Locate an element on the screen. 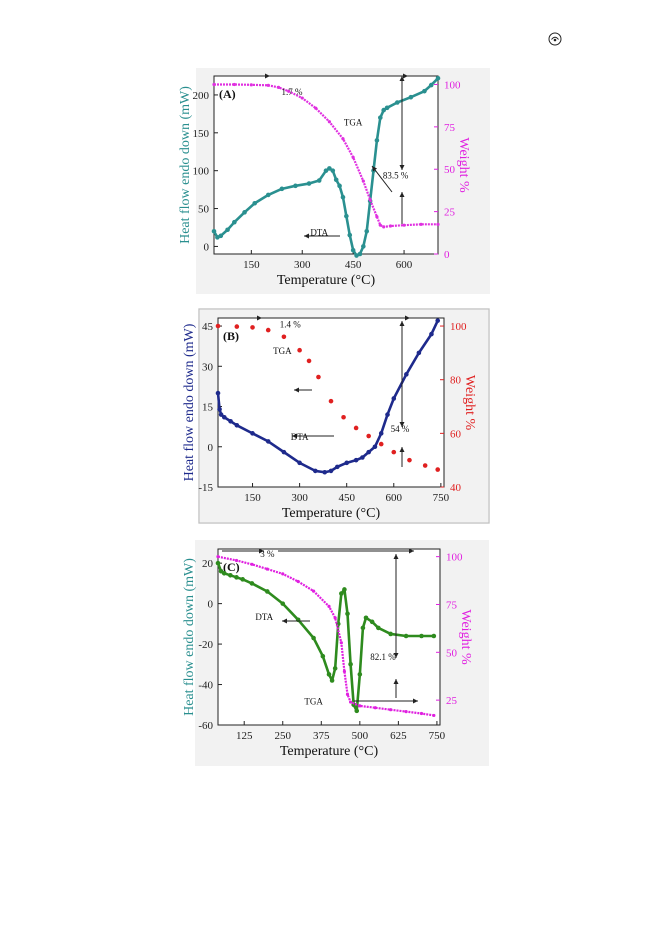 This screenshot has width=657, height=936. x-tick-label: 500 is located at coordinates (360, 736).